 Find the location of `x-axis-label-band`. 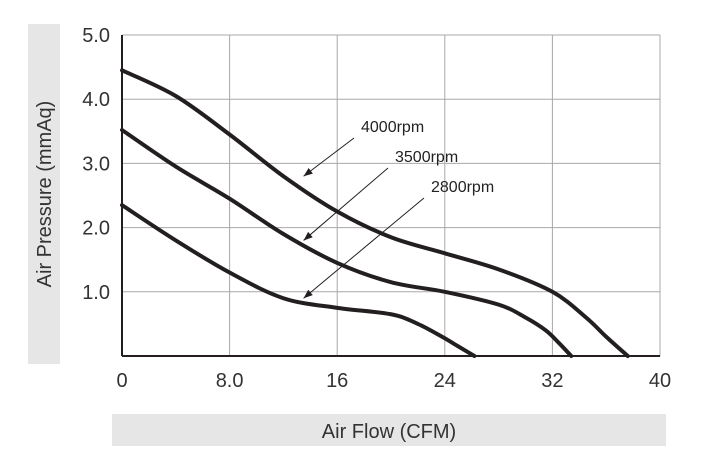

x-axis-label-band is located at coordinates (389, 430).